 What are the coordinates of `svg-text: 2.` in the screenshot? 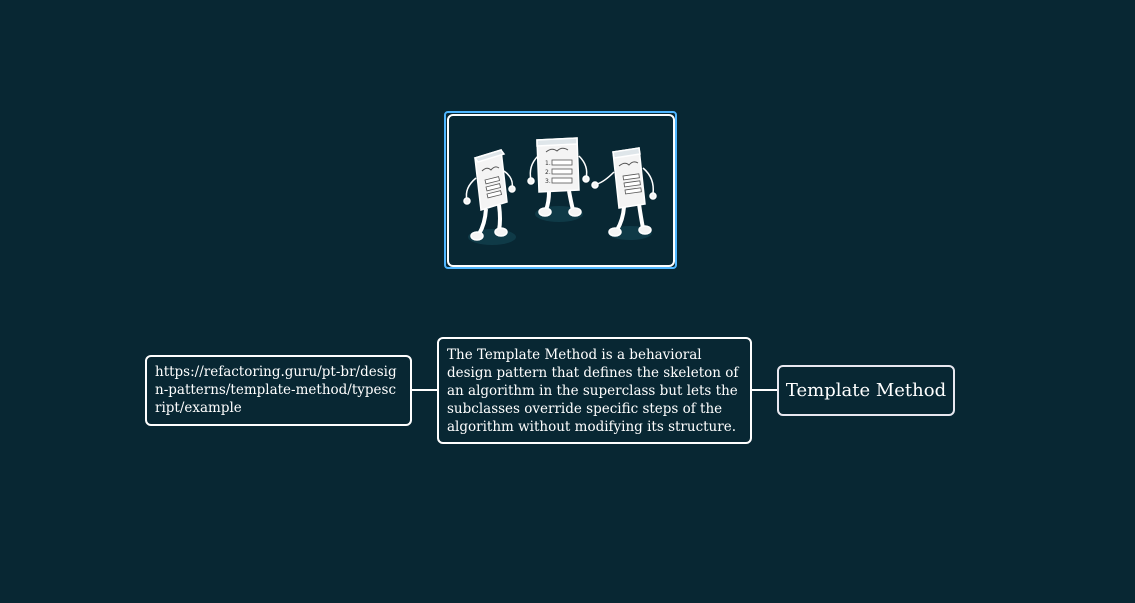 It's located at (548, 172).